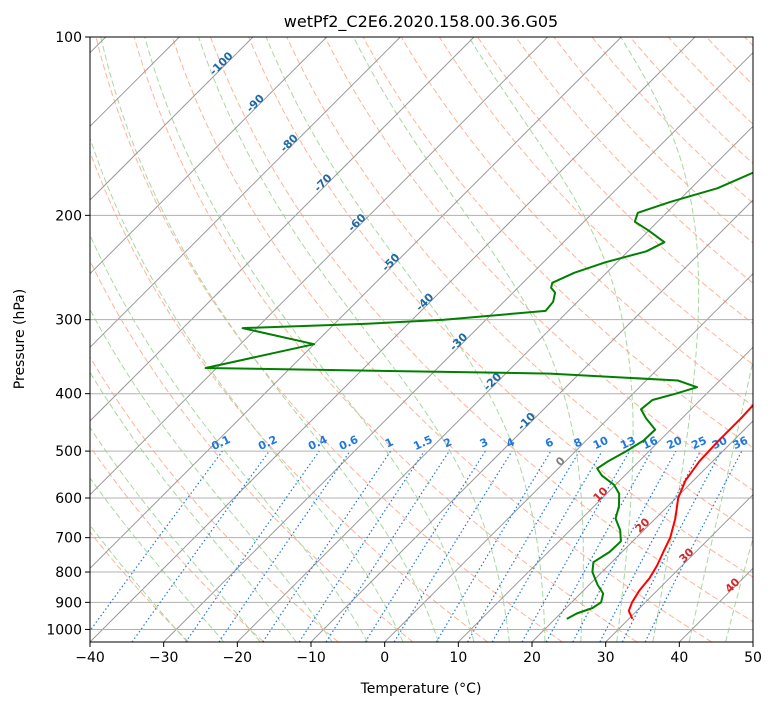 Image resolution: width=775 pixels, height=708 pixels. Describe the element at coordinates (424, 301) in the screenshot. I see `isotherm-label: -40` at that location.